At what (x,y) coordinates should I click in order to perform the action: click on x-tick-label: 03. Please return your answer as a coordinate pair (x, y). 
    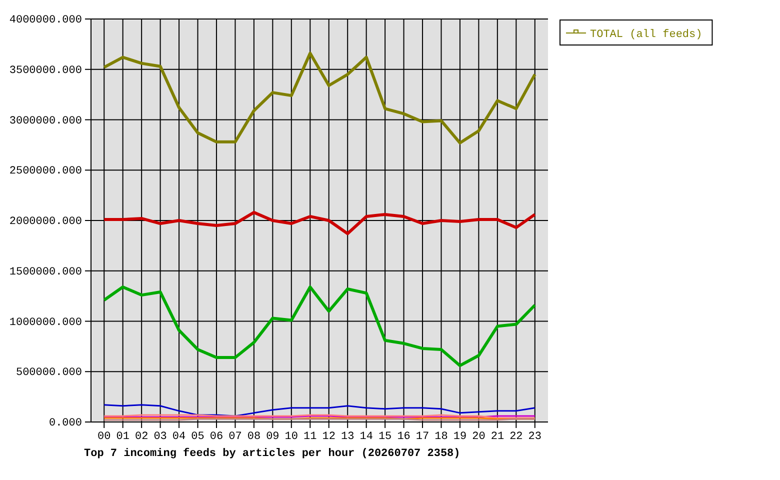
    Looking at the image, I should click on (160, 436).